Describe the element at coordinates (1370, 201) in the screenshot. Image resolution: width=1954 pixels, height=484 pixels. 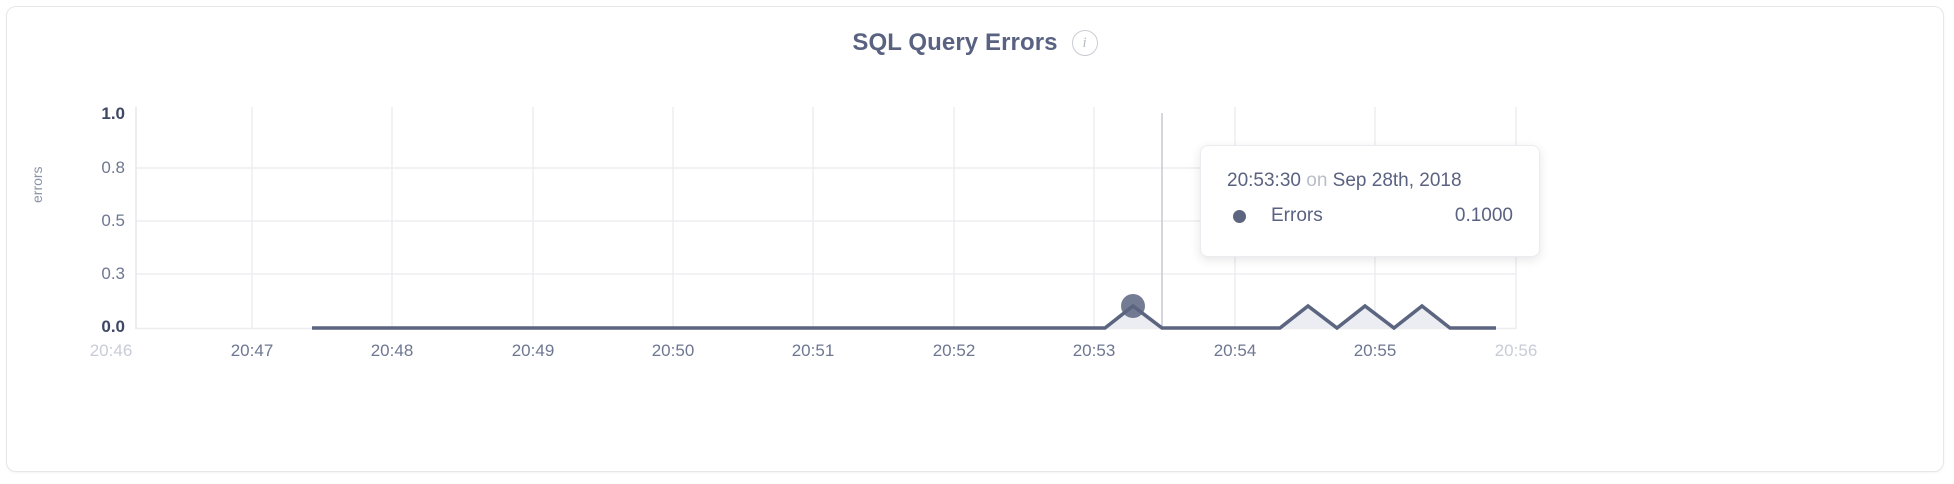
I see `chart-tooltip: 20:53:30 on Sep 28th, 2018 Errors 0.1000` at that location.